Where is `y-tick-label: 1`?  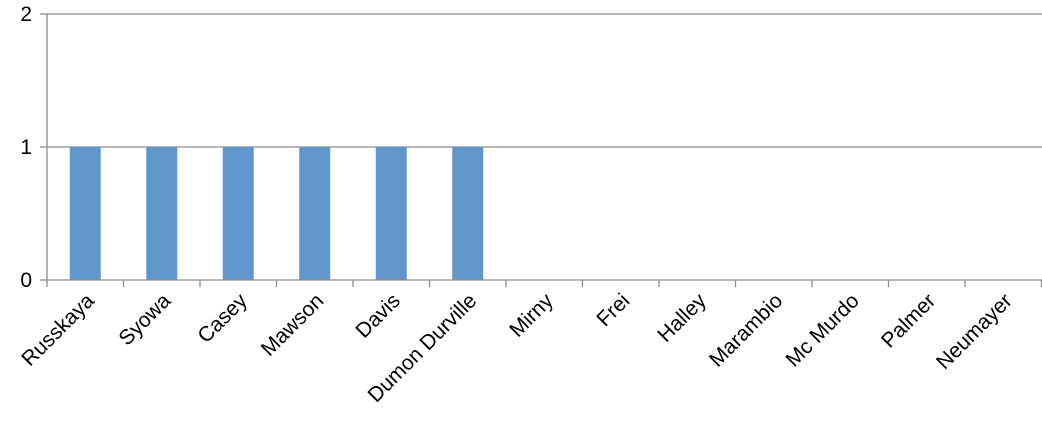
y-tick-label: 1 is located at coordinates (26, 147).